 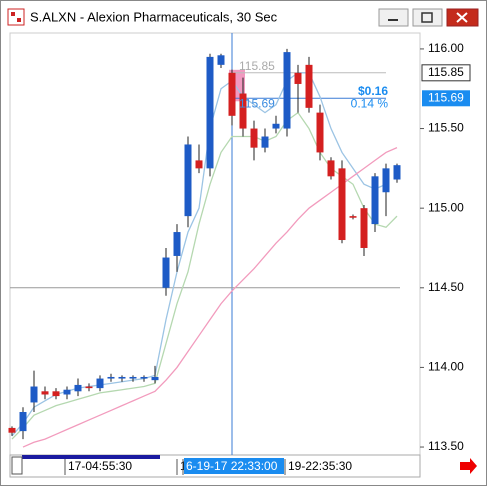 I want to click on x-label-highlight, so click(x=234, y=466).